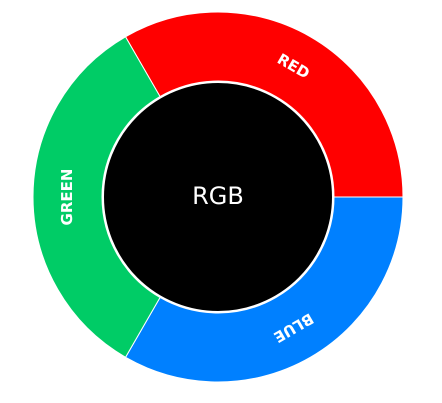 Image resolution: width=442 pixels, height=403 pixels. Describe the element at coordinates (218, 196) in the screenshot. I see `text: RGB` at that location.